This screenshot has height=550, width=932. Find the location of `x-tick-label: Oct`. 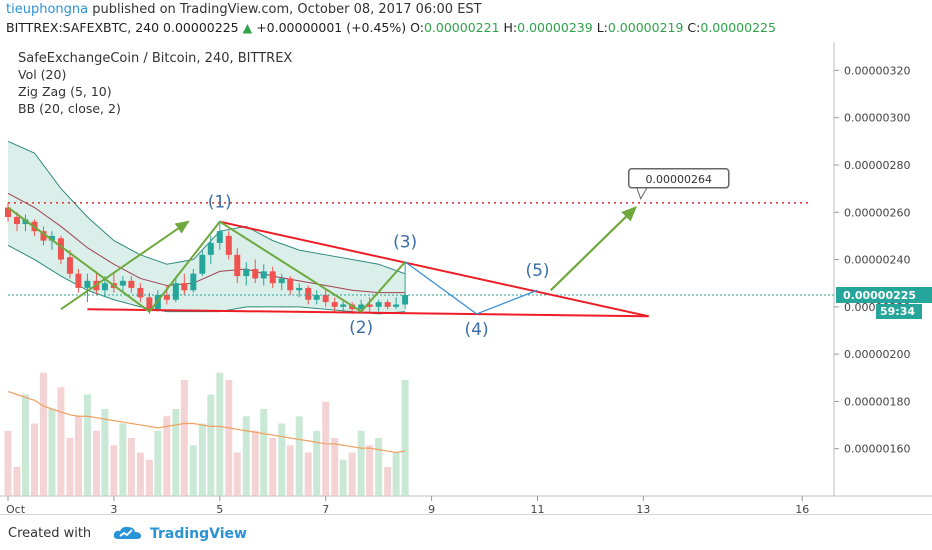

x-tick-label: Oct is located at coordinates (16, 508).